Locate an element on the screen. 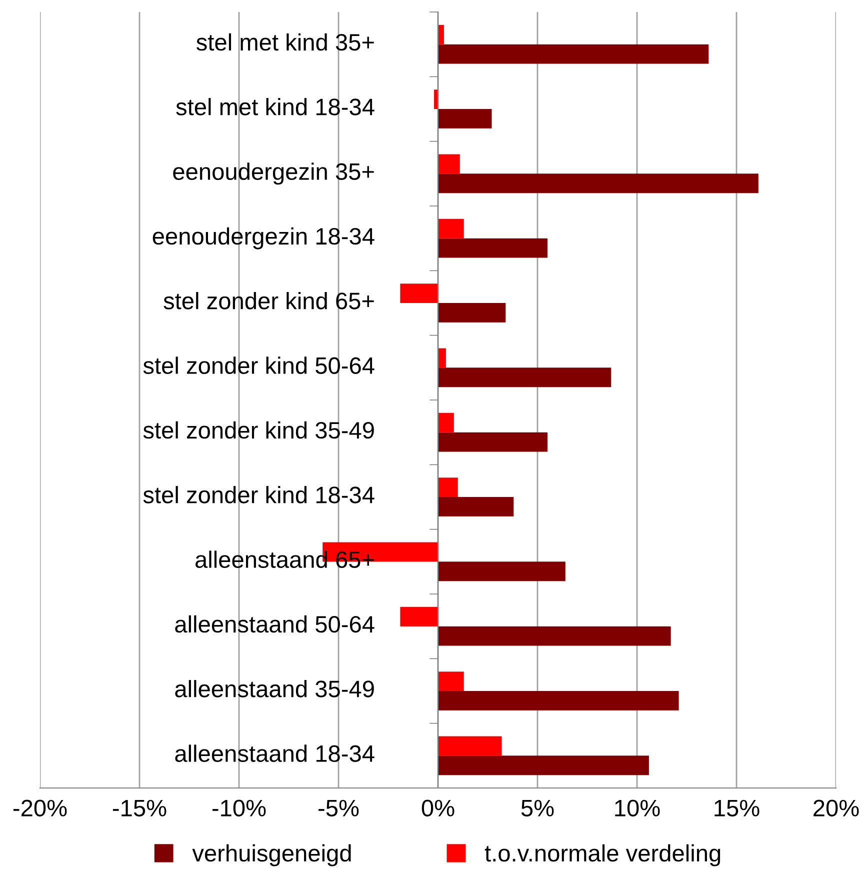 This screenshot has width=865, height=883. y-tick-label: alleenstaand 50-64 is located at coordinates (274, 624).